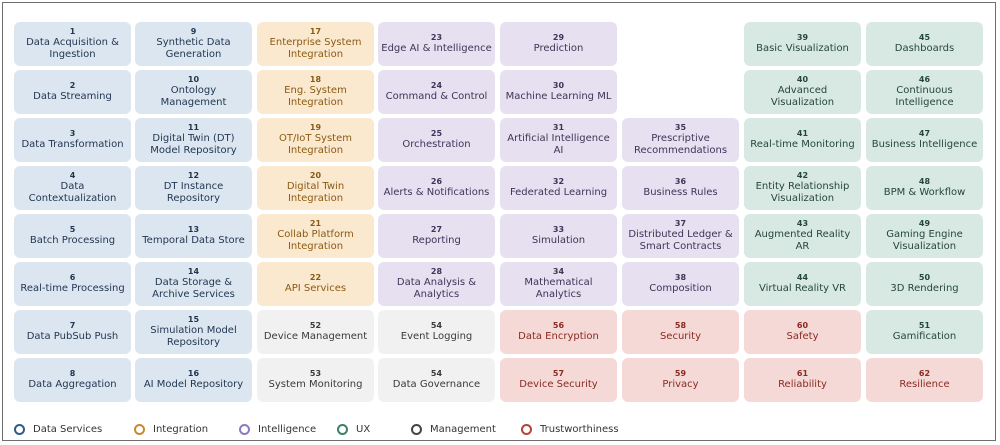 The width and height of the screenshot is (1000, 445). I want to click on capability-number: 61, so click(802, 373).